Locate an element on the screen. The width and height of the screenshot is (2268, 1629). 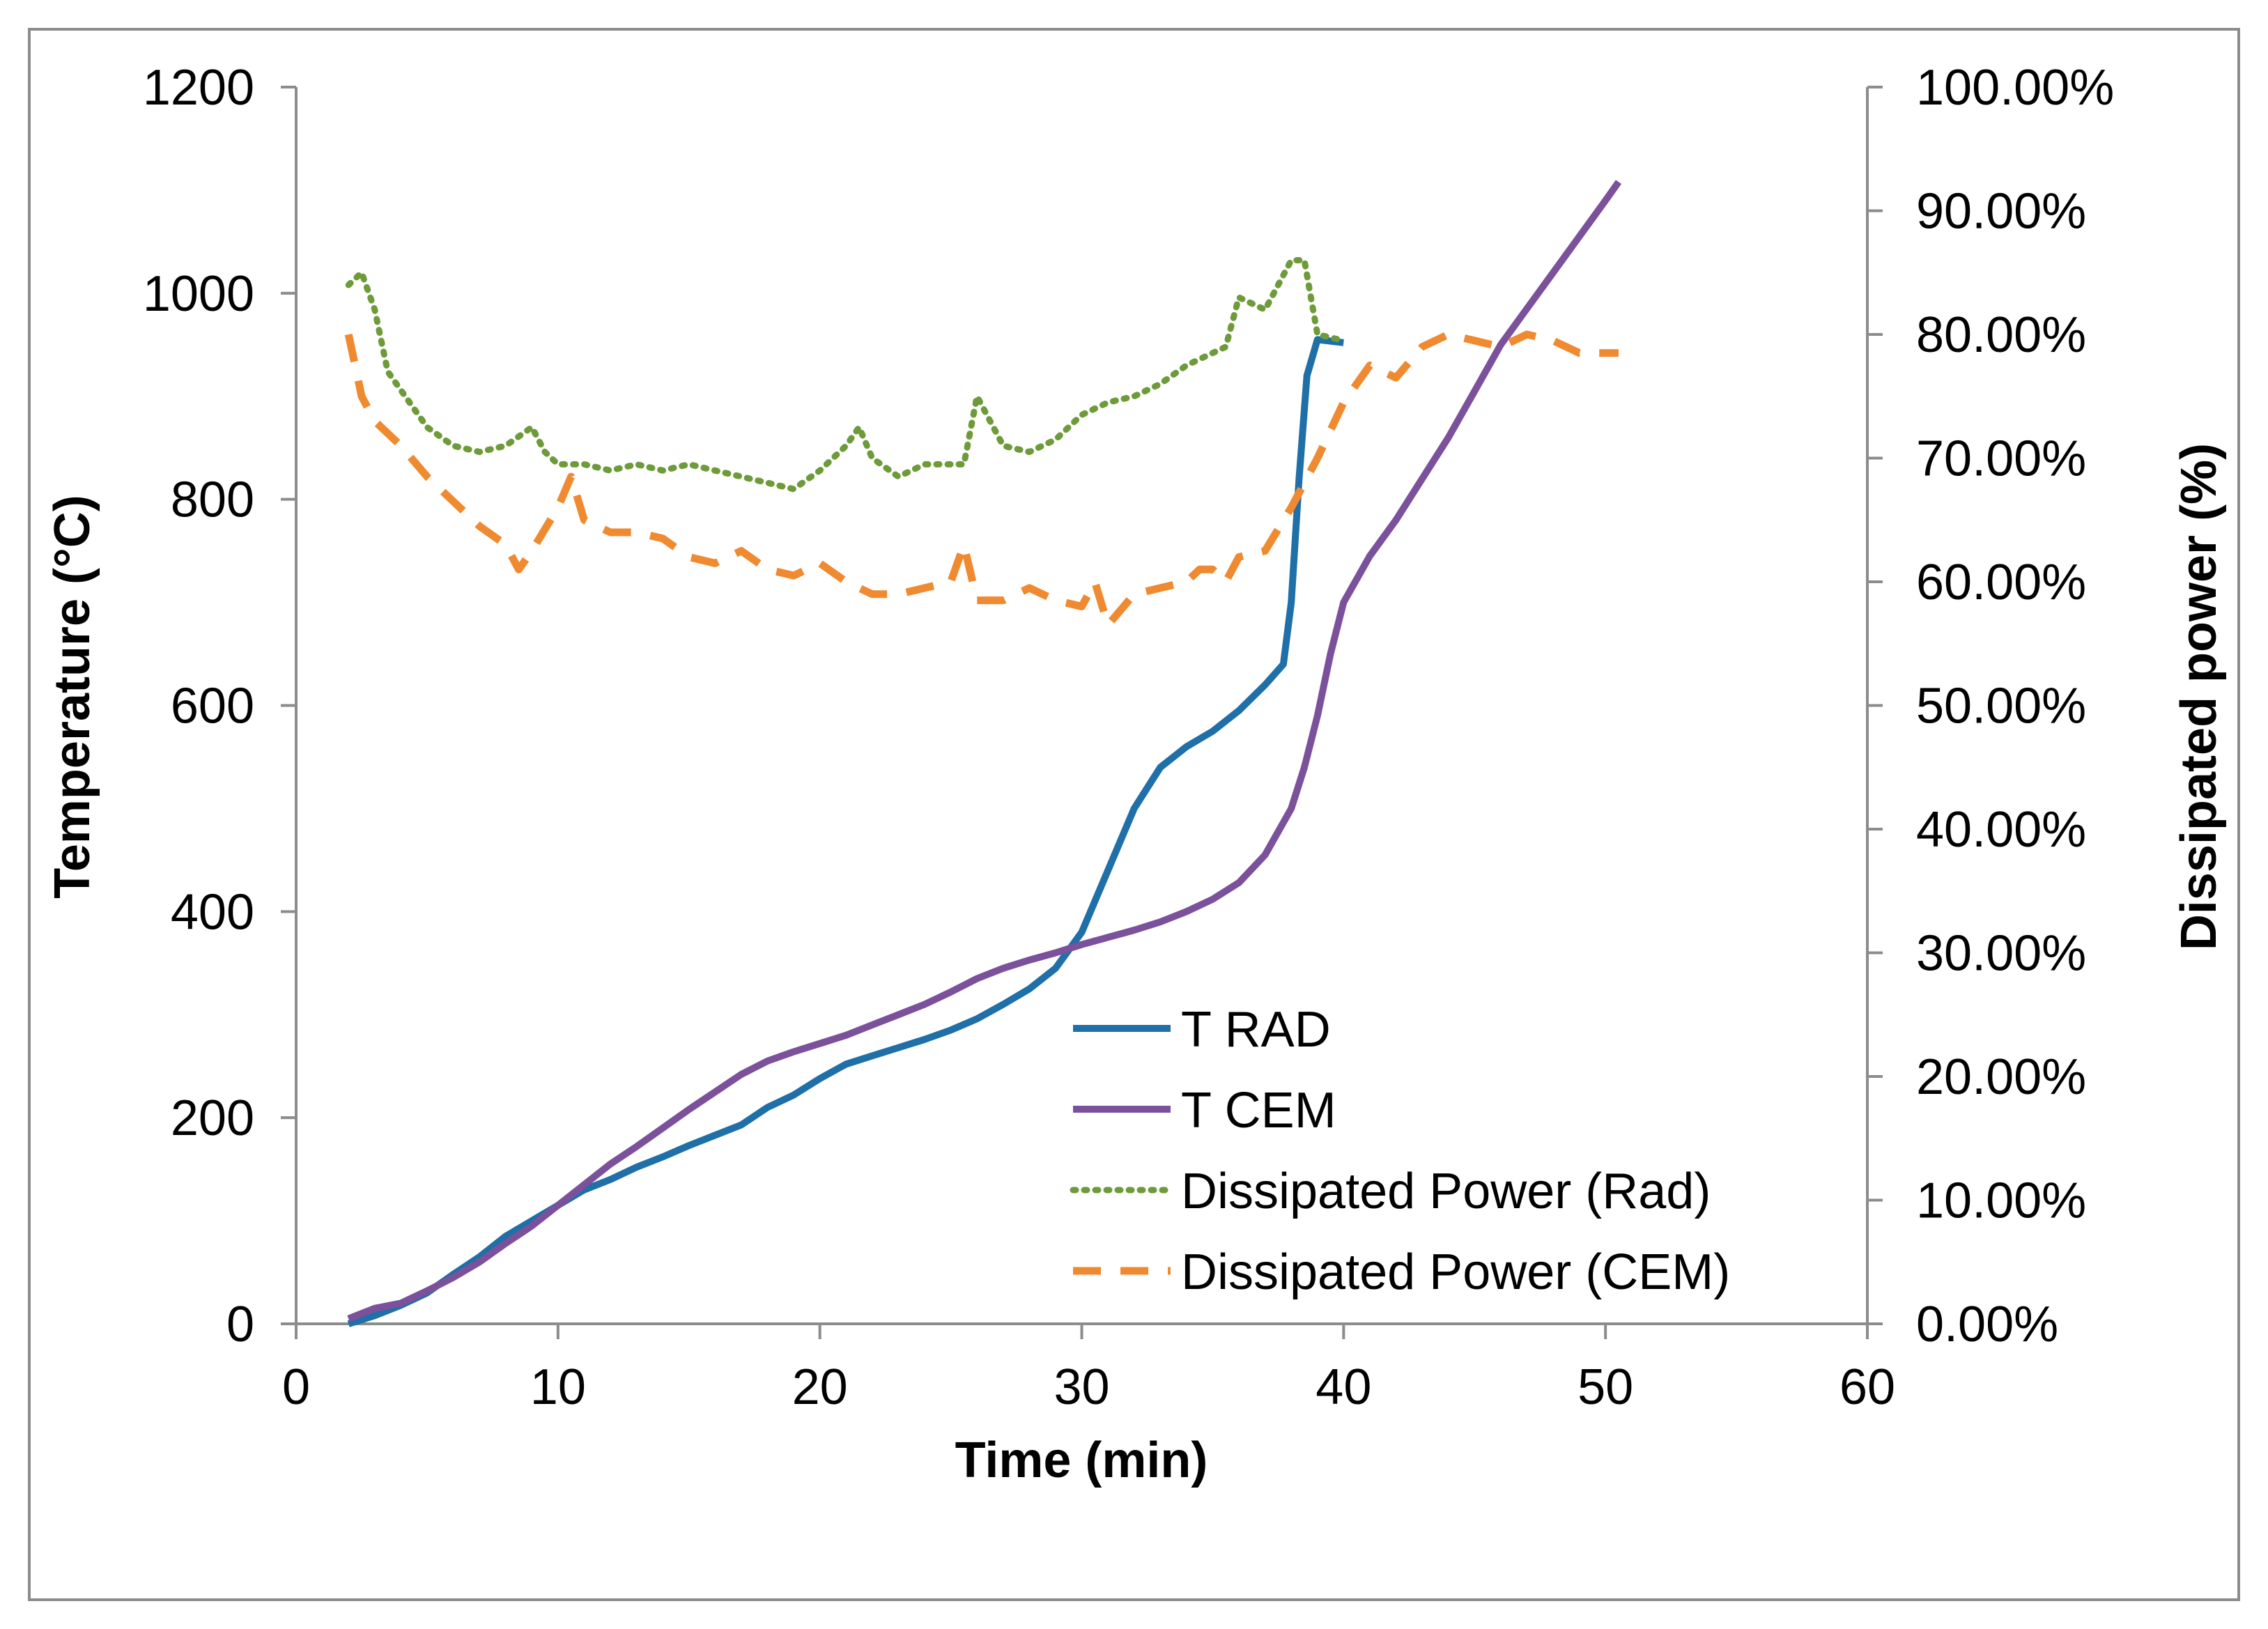
legend-label-2: Dissipated Power (Rad) is located at coordinates (1446, 1191).